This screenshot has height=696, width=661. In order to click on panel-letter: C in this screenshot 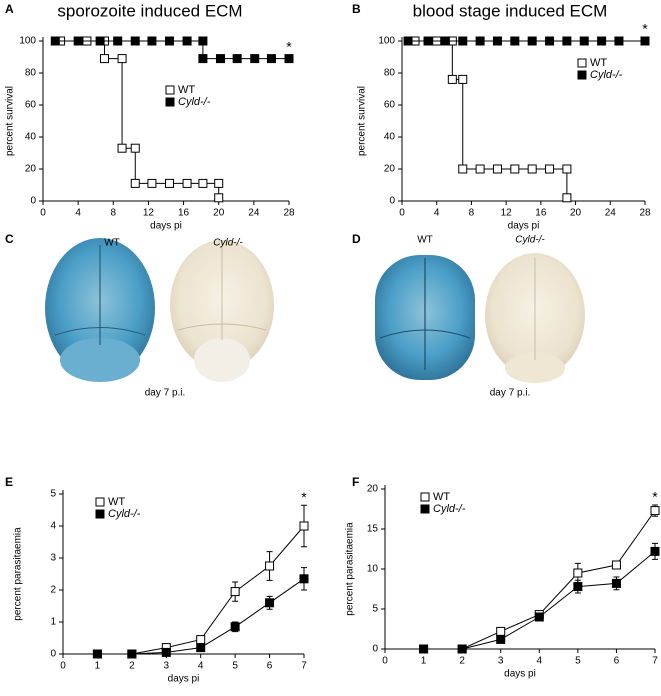, I will do `click(9, 239)`.